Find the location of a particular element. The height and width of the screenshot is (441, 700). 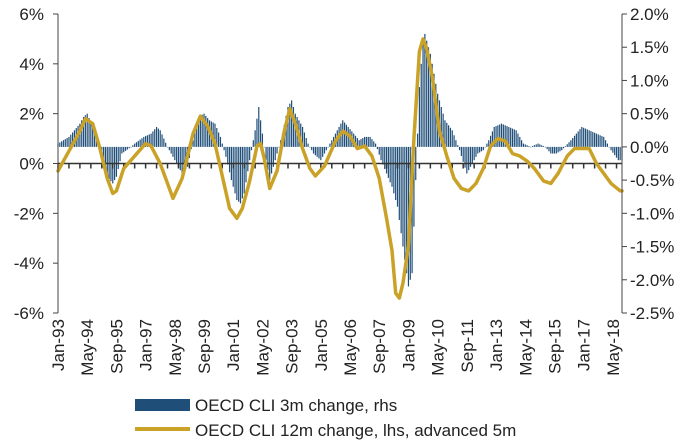

left-tick-label: -6% is located at coordinates (29, 313).